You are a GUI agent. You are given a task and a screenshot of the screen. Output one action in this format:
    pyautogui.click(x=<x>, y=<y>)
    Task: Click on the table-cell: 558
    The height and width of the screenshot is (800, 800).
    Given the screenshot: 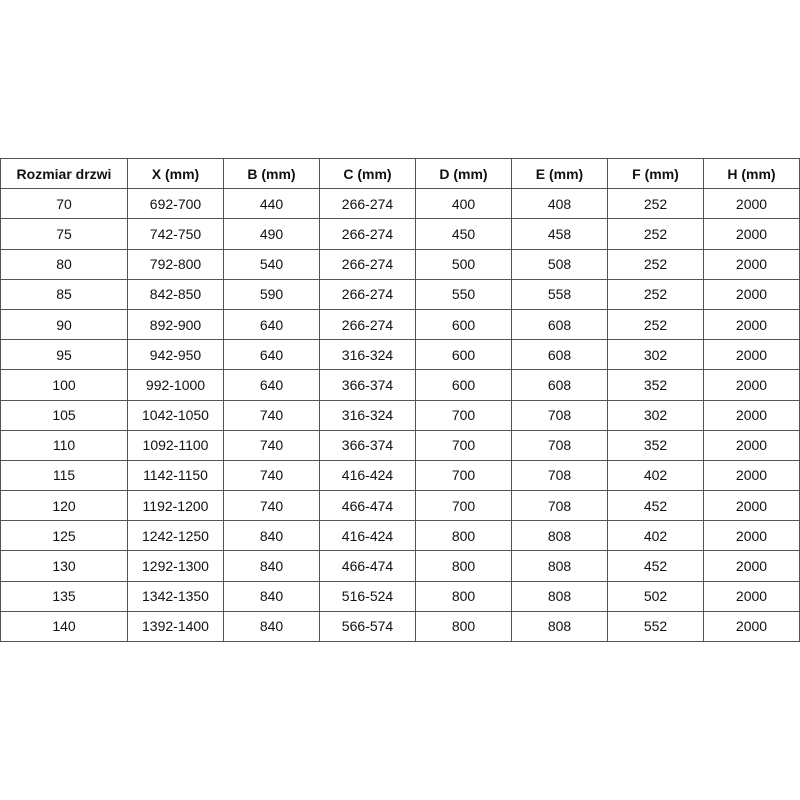 What is the action you would take?
    pyautogui.click(x=559, y=294)
    